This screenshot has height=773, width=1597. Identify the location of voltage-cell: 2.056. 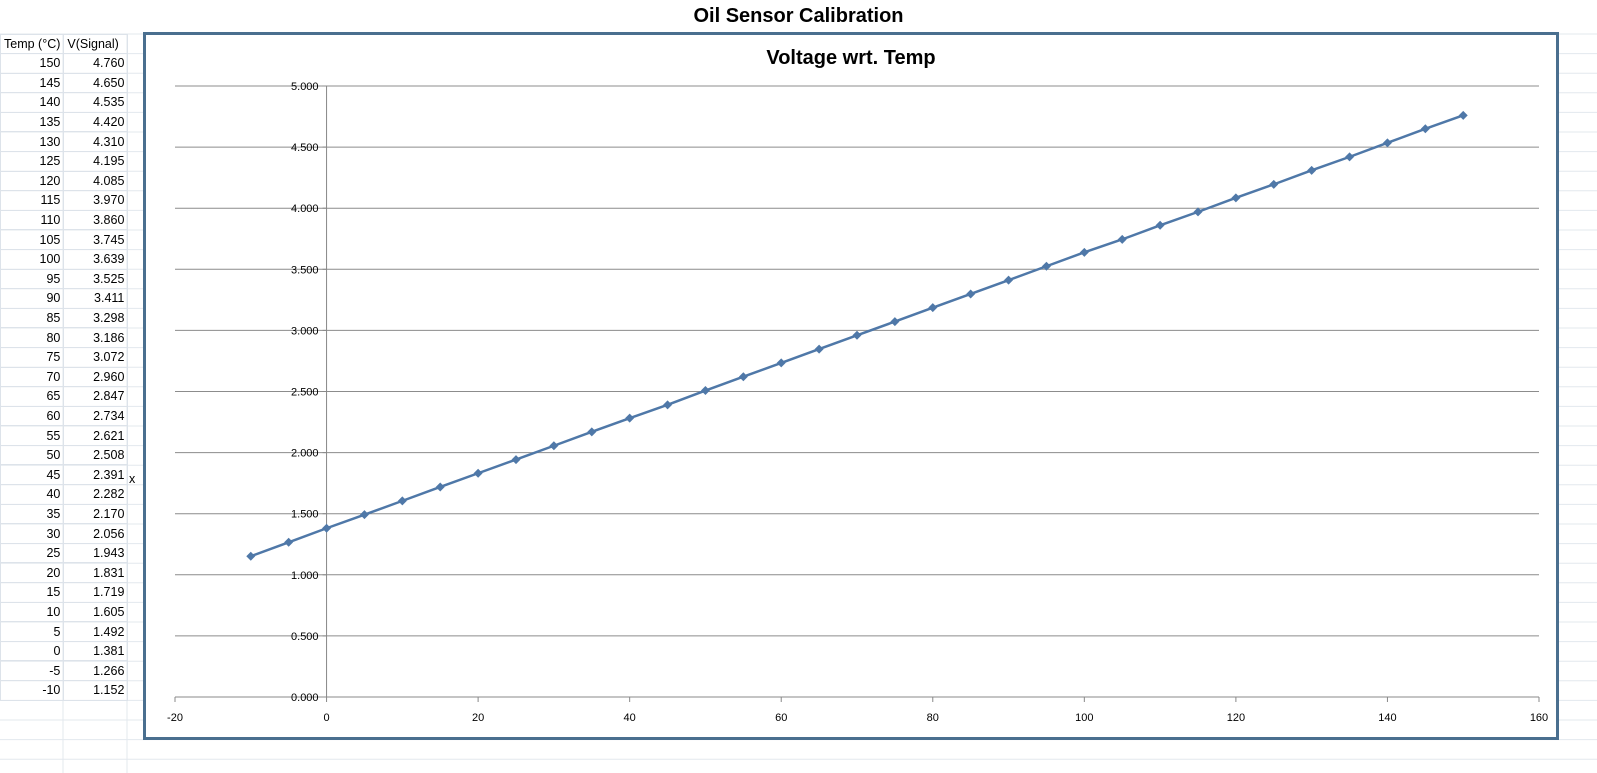
(96, 533).